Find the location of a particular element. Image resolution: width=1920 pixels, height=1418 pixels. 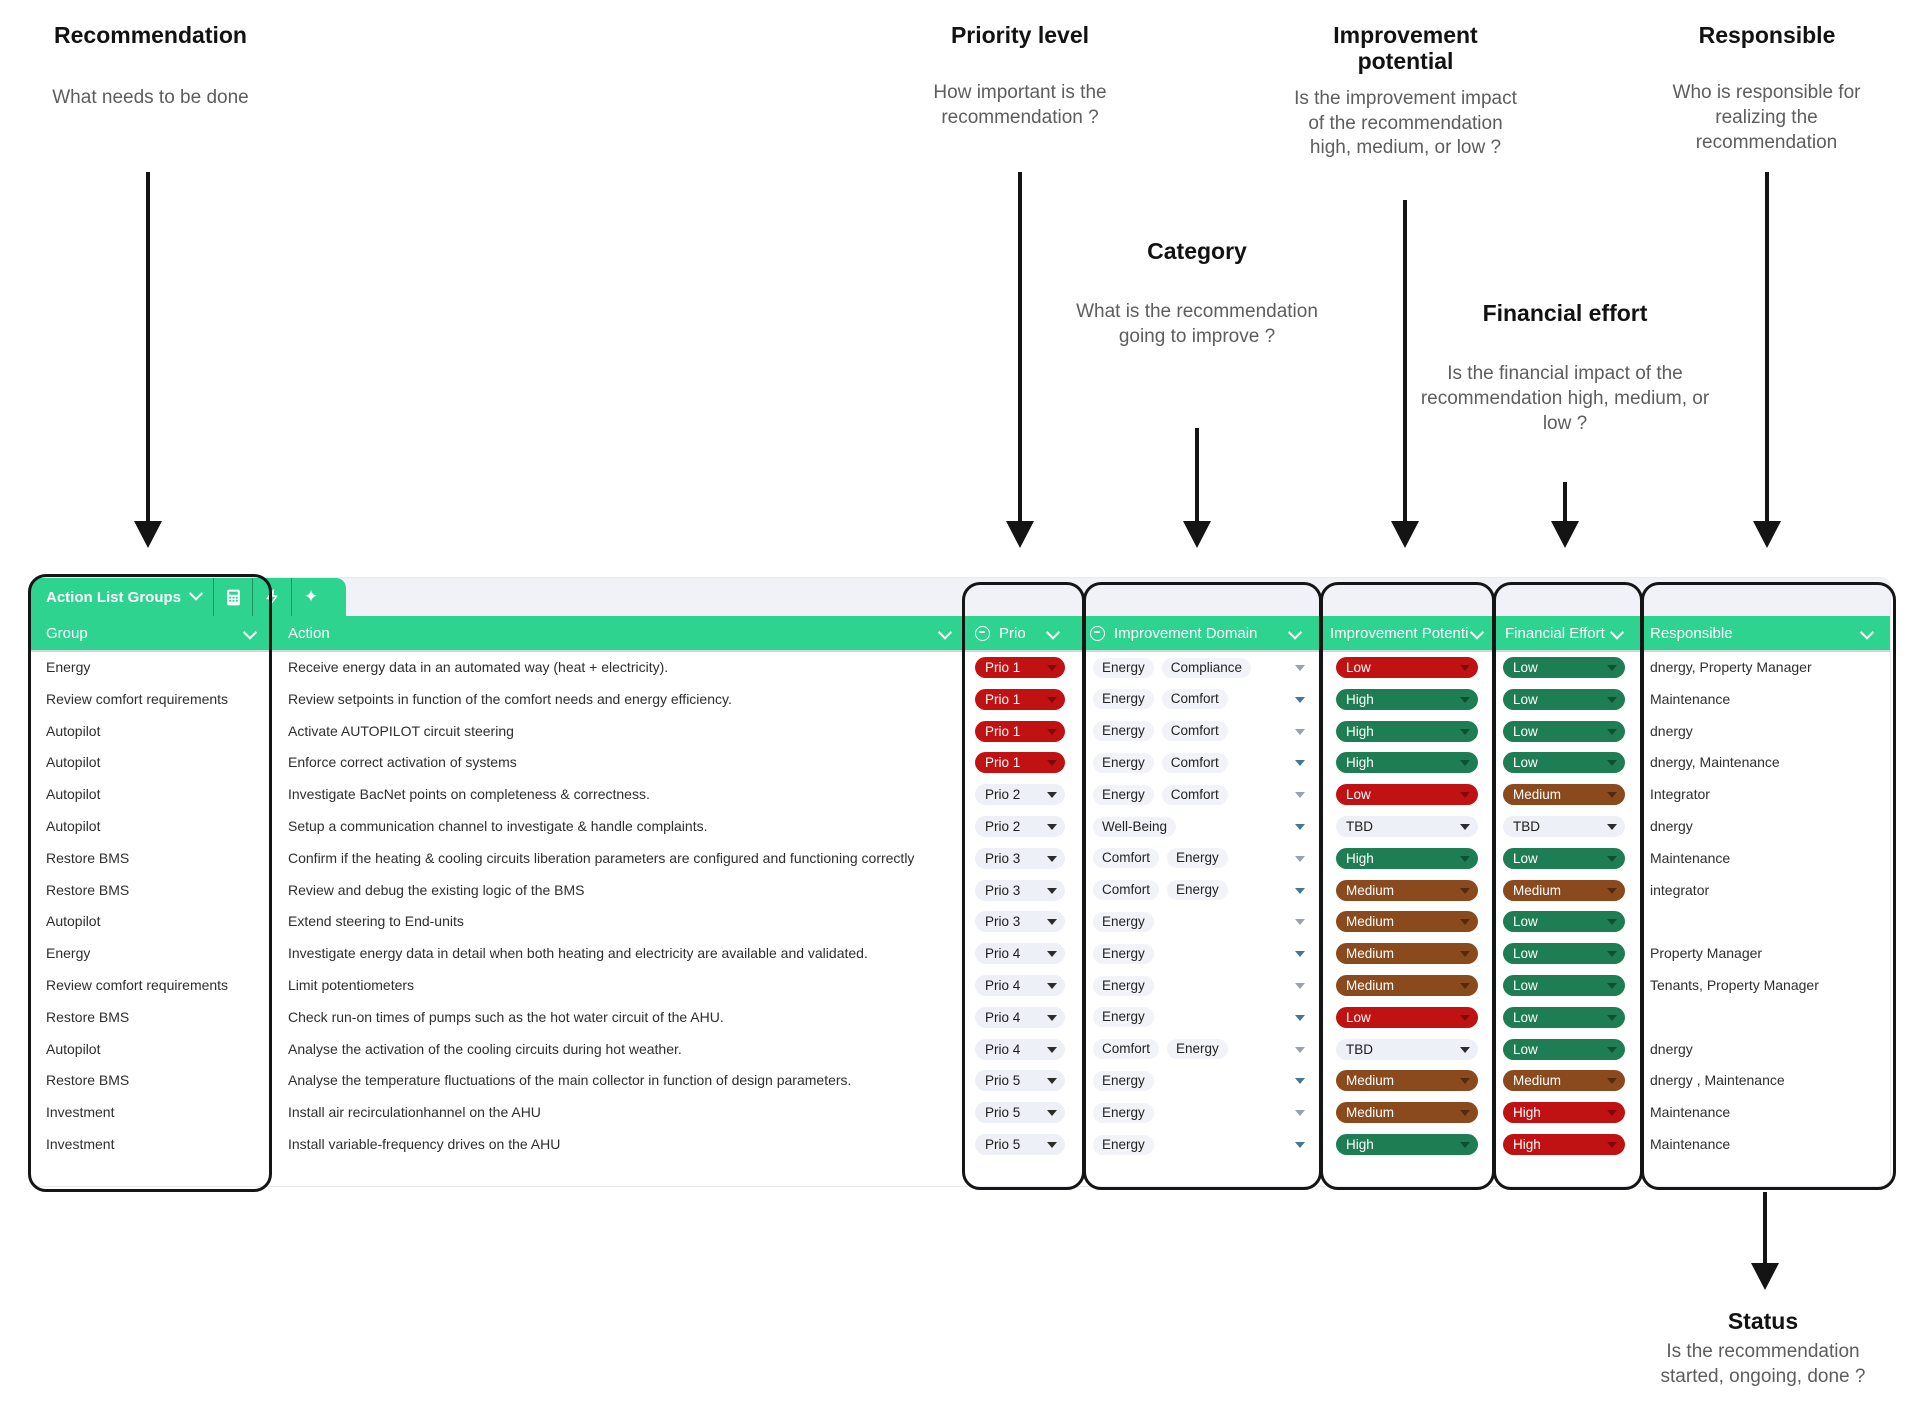

lightning-icon is located at coordinates (272, 597).